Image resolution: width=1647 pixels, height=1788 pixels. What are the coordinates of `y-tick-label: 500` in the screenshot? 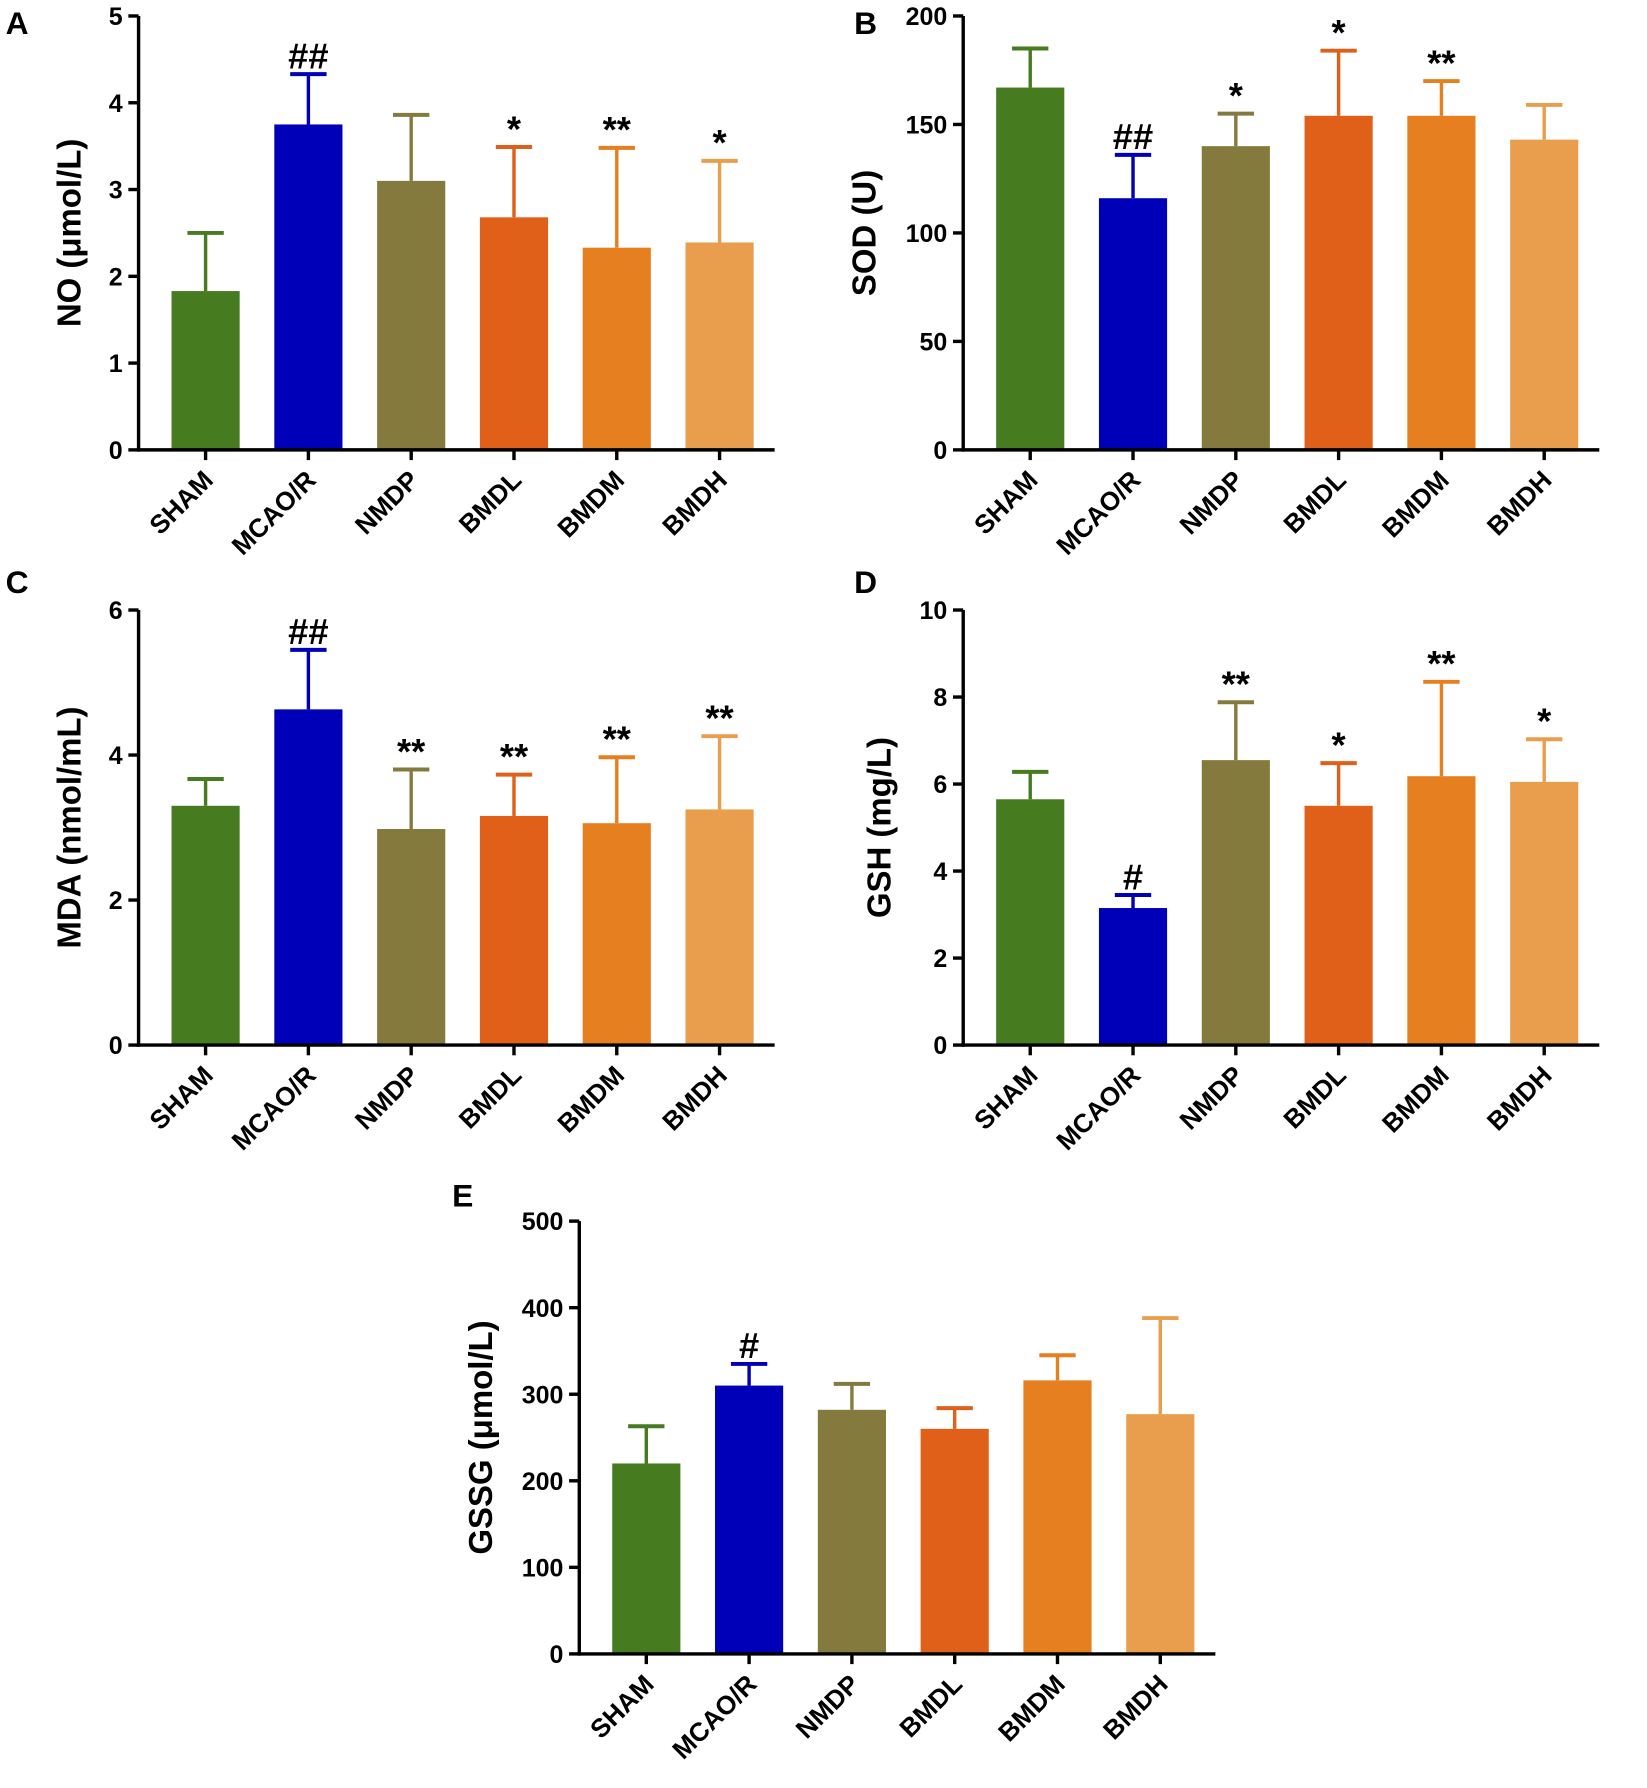 It's located at (543, 1222).